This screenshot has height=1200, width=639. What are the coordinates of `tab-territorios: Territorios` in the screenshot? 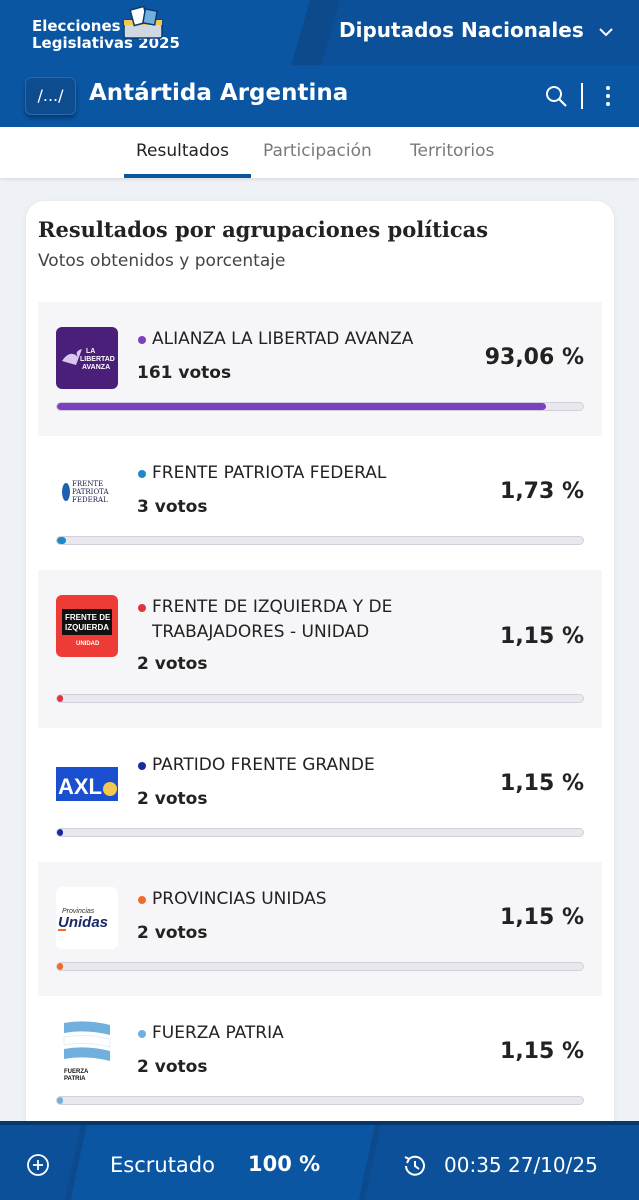 It's located at (452, 151).